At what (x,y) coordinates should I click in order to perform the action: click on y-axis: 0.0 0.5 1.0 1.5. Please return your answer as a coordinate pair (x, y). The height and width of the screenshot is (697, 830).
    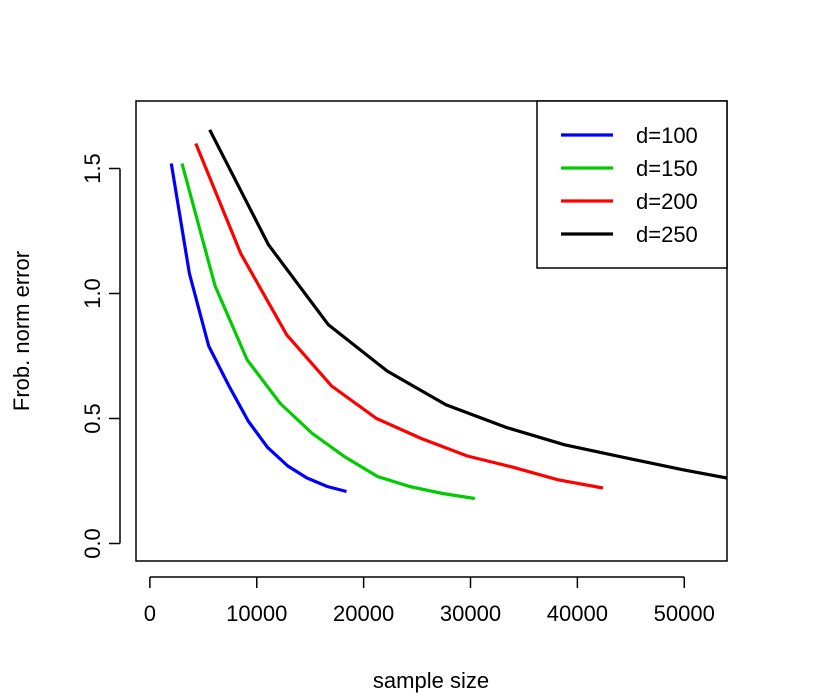
    Looking at the image, I should click on (100, 356).